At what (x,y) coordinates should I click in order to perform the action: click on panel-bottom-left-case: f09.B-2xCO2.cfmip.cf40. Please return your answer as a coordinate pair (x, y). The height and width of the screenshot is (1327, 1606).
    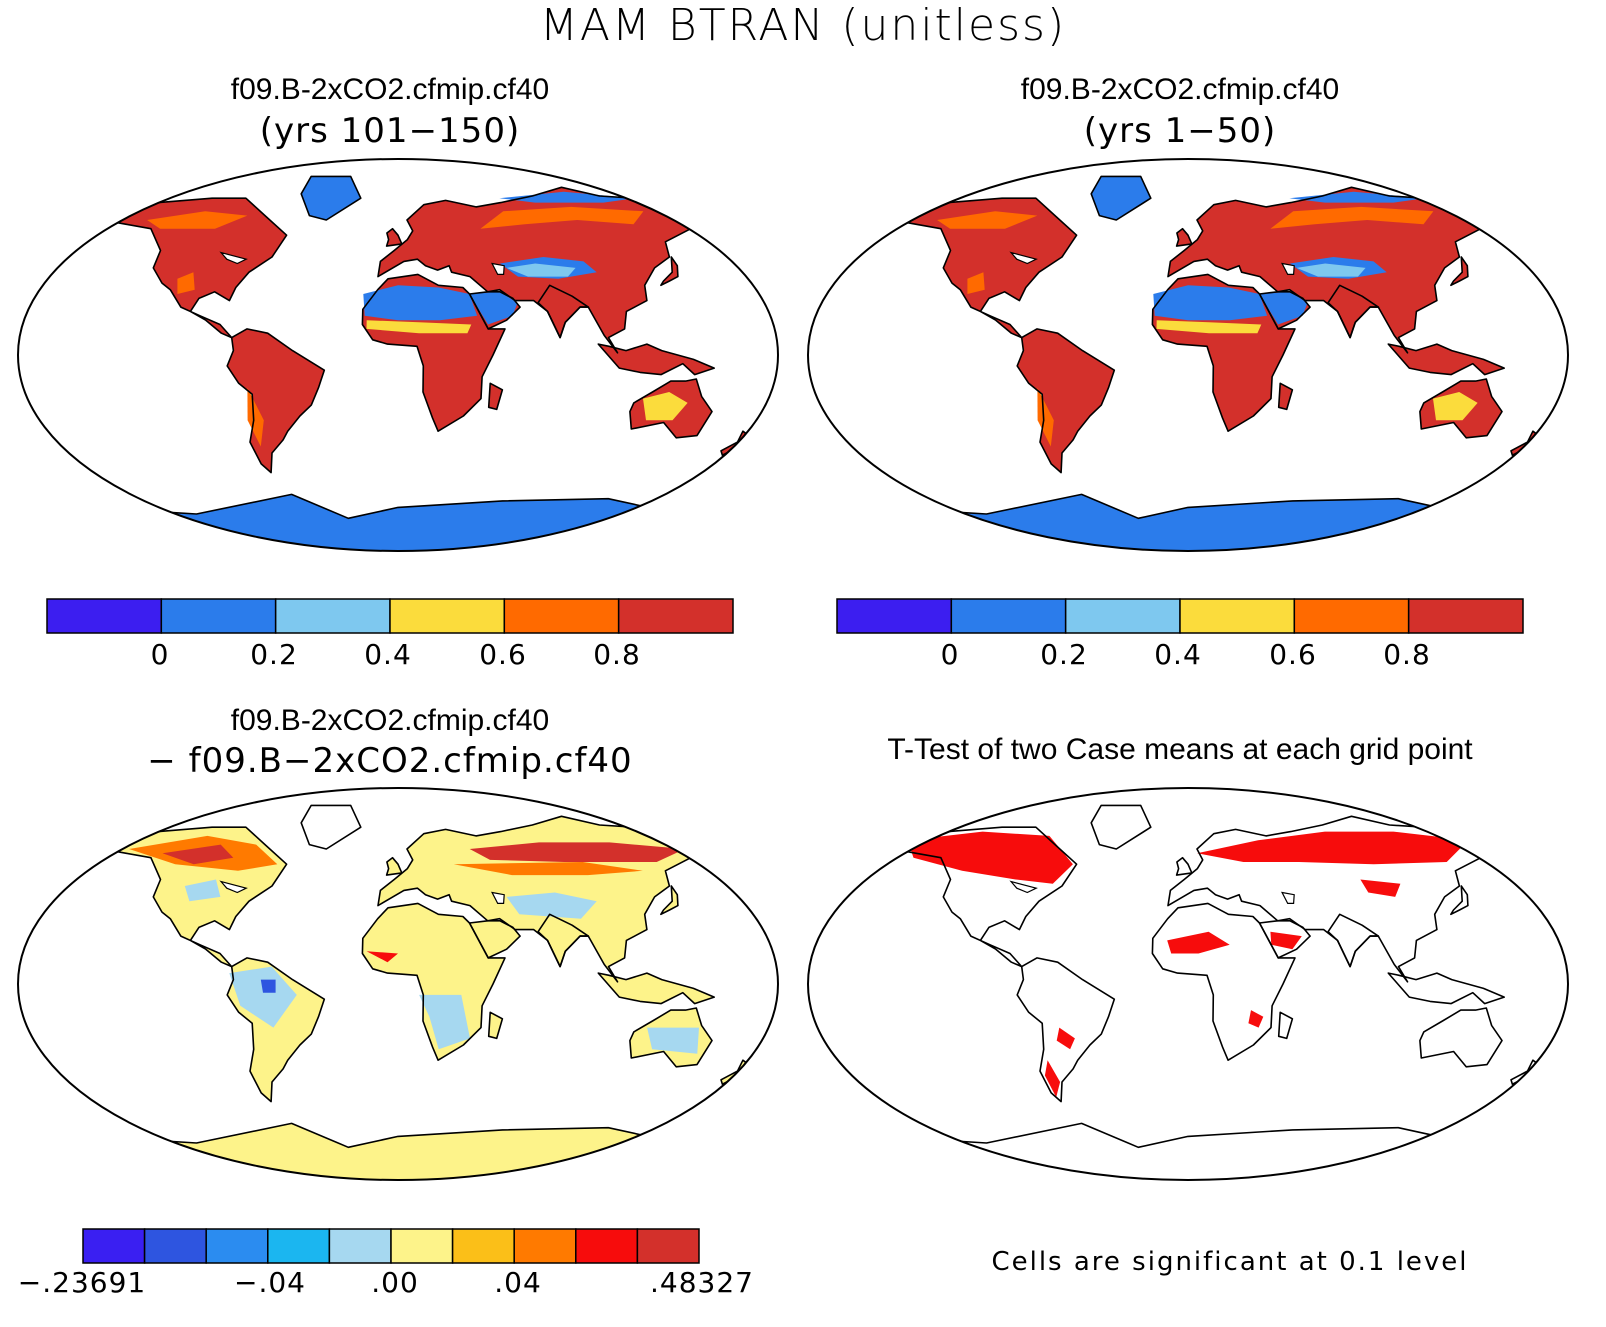
    Looking at the image, I should click on (390, 720).